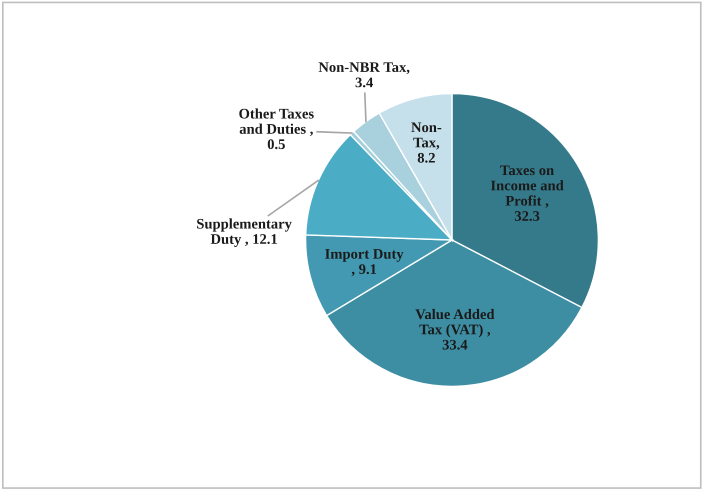 The width and height of the screenshot is (705, 493). Describe the element at coordinates (527, 193) in the screenshot. I see `slice-label: Taxes on Income and Profit , 32.3` at that location.